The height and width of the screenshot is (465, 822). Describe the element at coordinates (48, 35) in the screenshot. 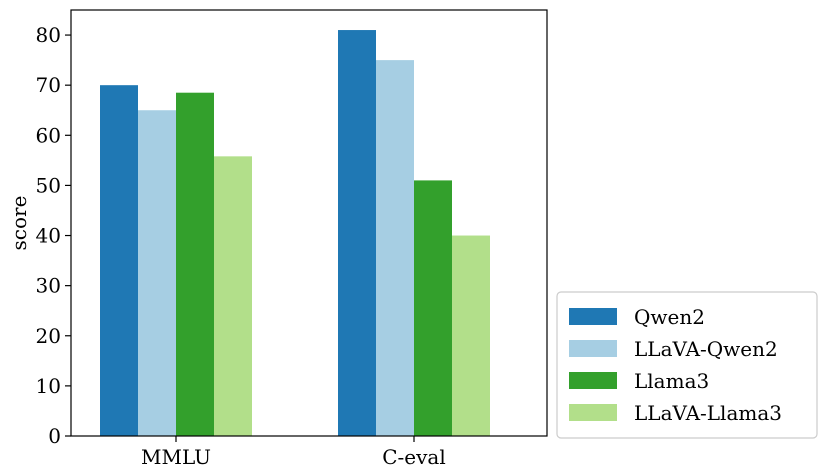

I see `y-tick-label: 80` at that location.